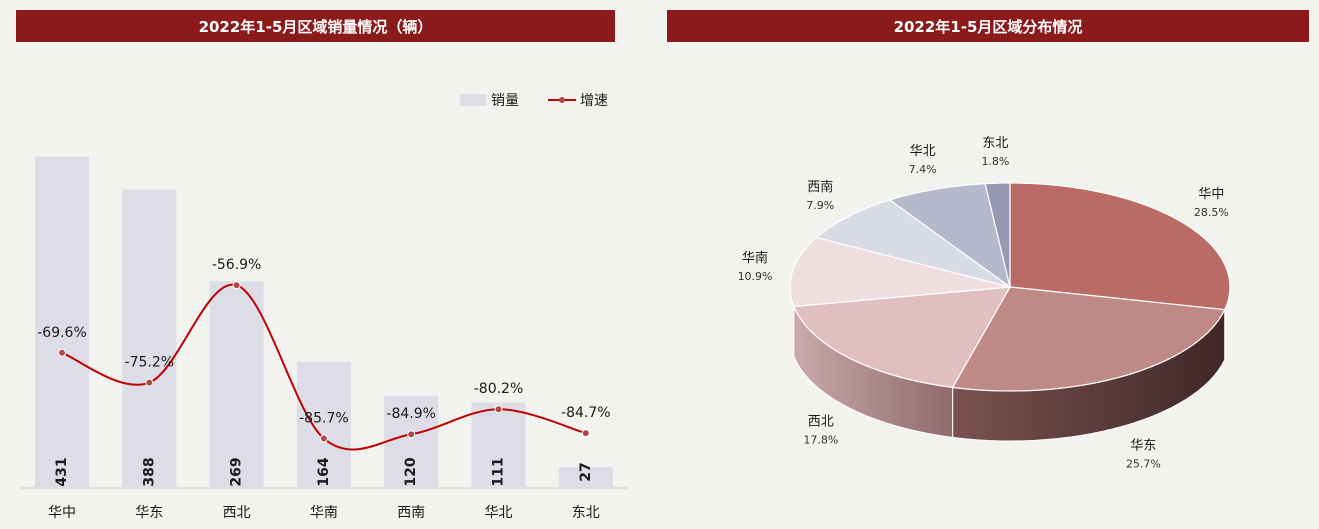 This screenshot has width=1319, height=529. I want to click on growth-label-2: -56.9%, so click(237, 265).